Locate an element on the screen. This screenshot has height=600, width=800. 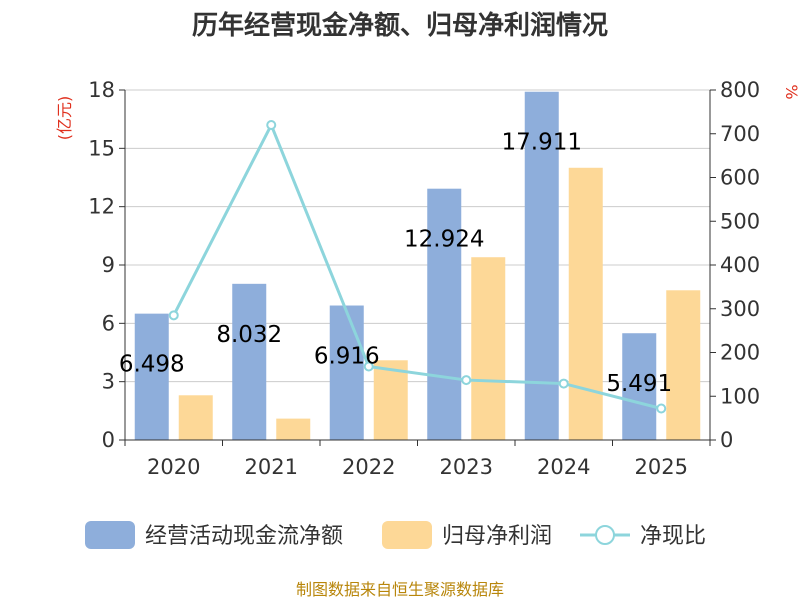
right-axis-tick-label: 200 is located at coordinates (740, 353).